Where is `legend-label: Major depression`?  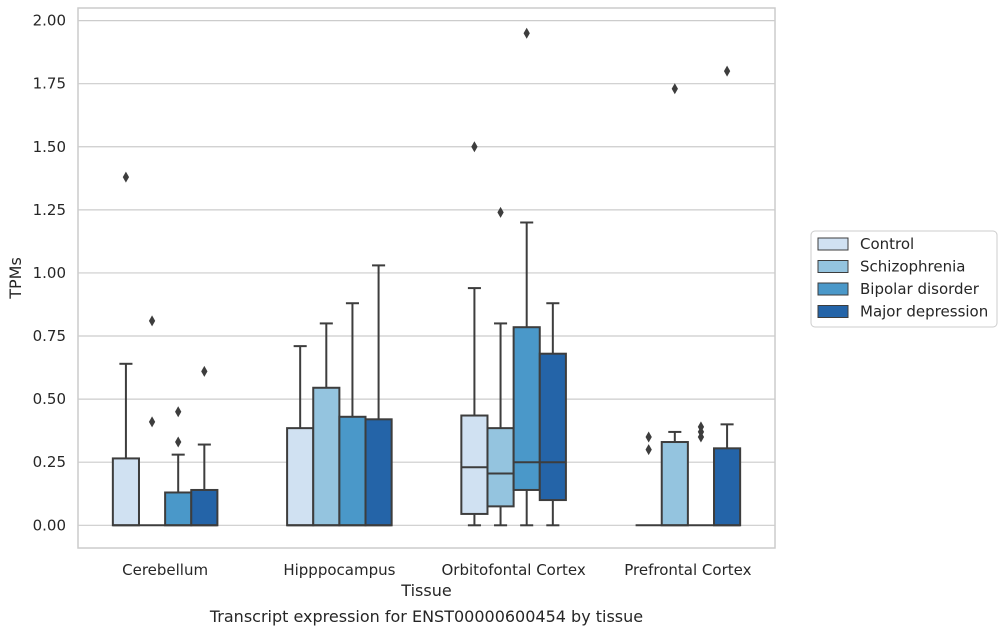 legend-label: Major depression is located at coordinates (924, 312).